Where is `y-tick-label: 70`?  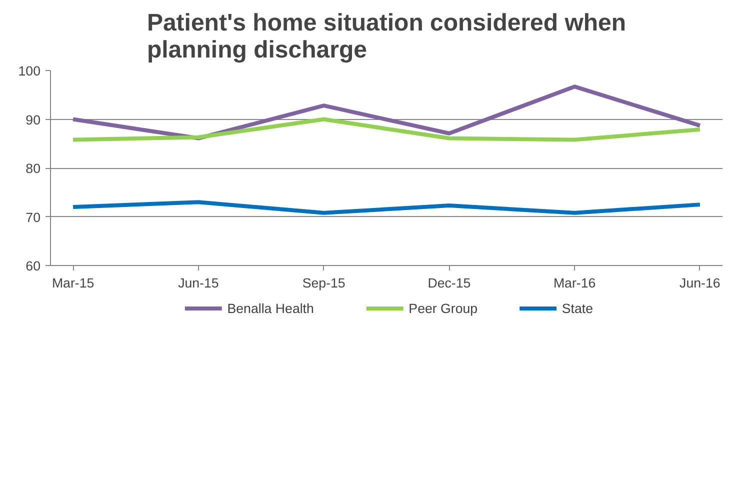 y-tick-label: 70 is located at coordinates (33, 217).